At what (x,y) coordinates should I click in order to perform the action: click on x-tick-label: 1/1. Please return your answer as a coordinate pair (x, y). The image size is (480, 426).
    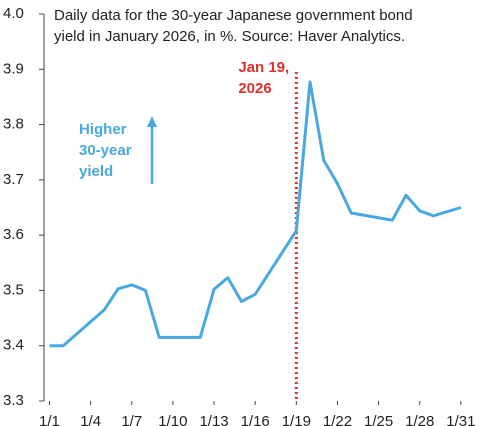
    Looking at the image, I should click on (49, 419).